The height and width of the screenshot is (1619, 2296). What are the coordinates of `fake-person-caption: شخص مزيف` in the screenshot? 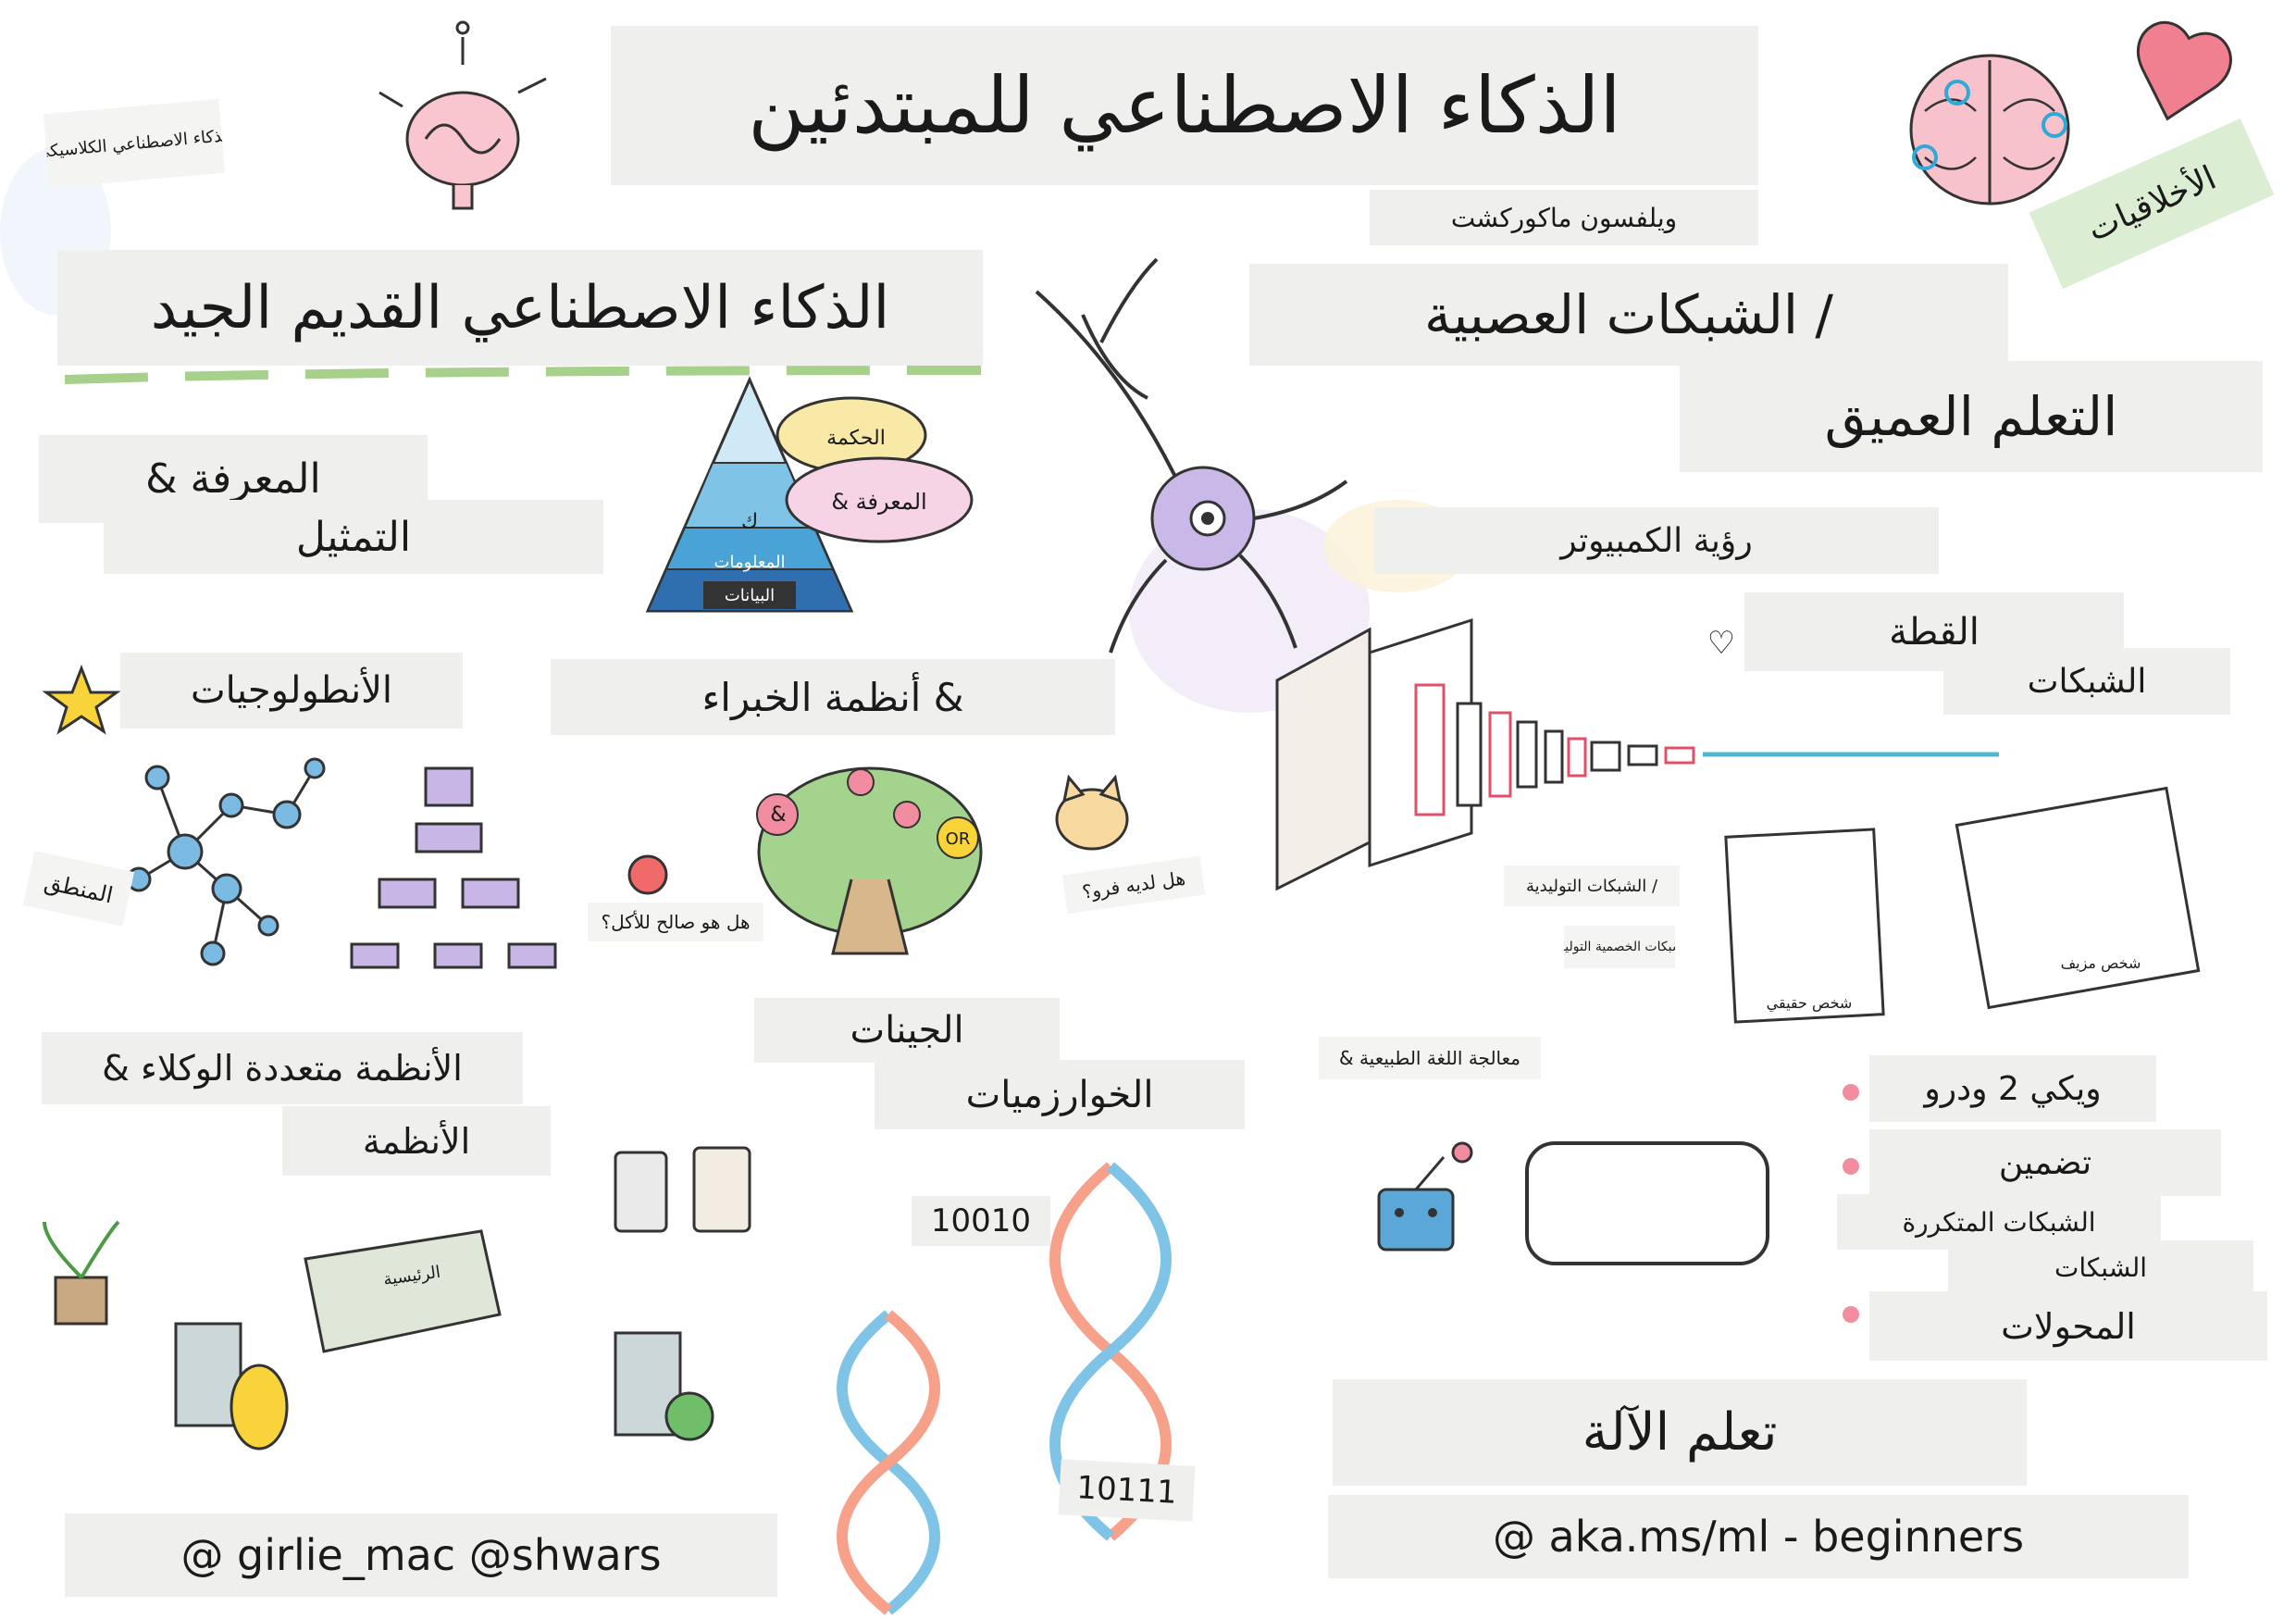 It's located at (2101, 963).